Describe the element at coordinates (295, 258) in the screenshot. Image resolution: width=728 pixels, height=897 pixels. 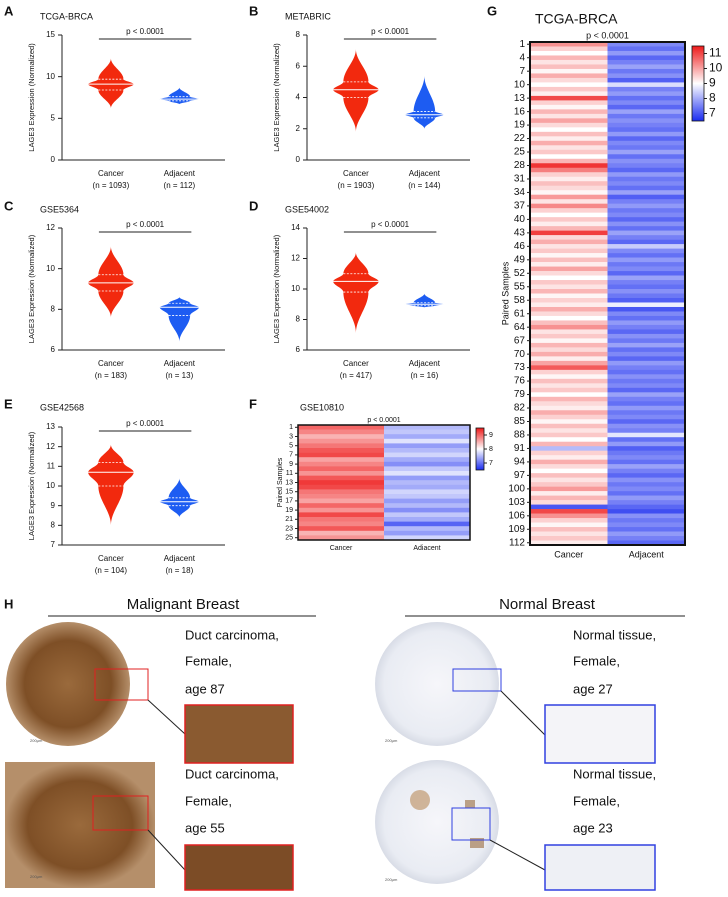
I see `y-tick-label: 12` at that location.